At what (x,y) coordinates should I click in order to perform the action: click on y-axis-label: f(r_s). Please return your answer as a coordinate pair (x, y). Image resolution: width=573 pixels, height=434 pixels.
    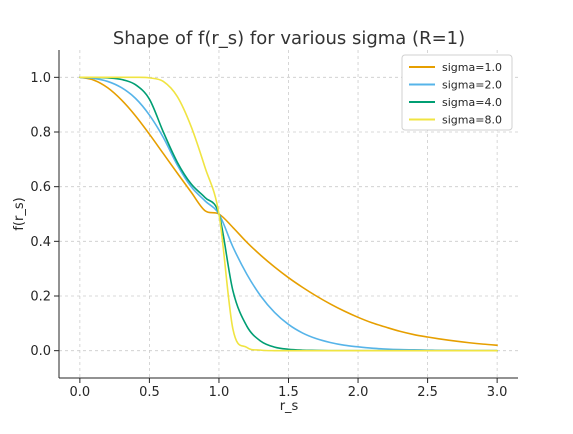
    Looking at the image, I should click on (19, 213).